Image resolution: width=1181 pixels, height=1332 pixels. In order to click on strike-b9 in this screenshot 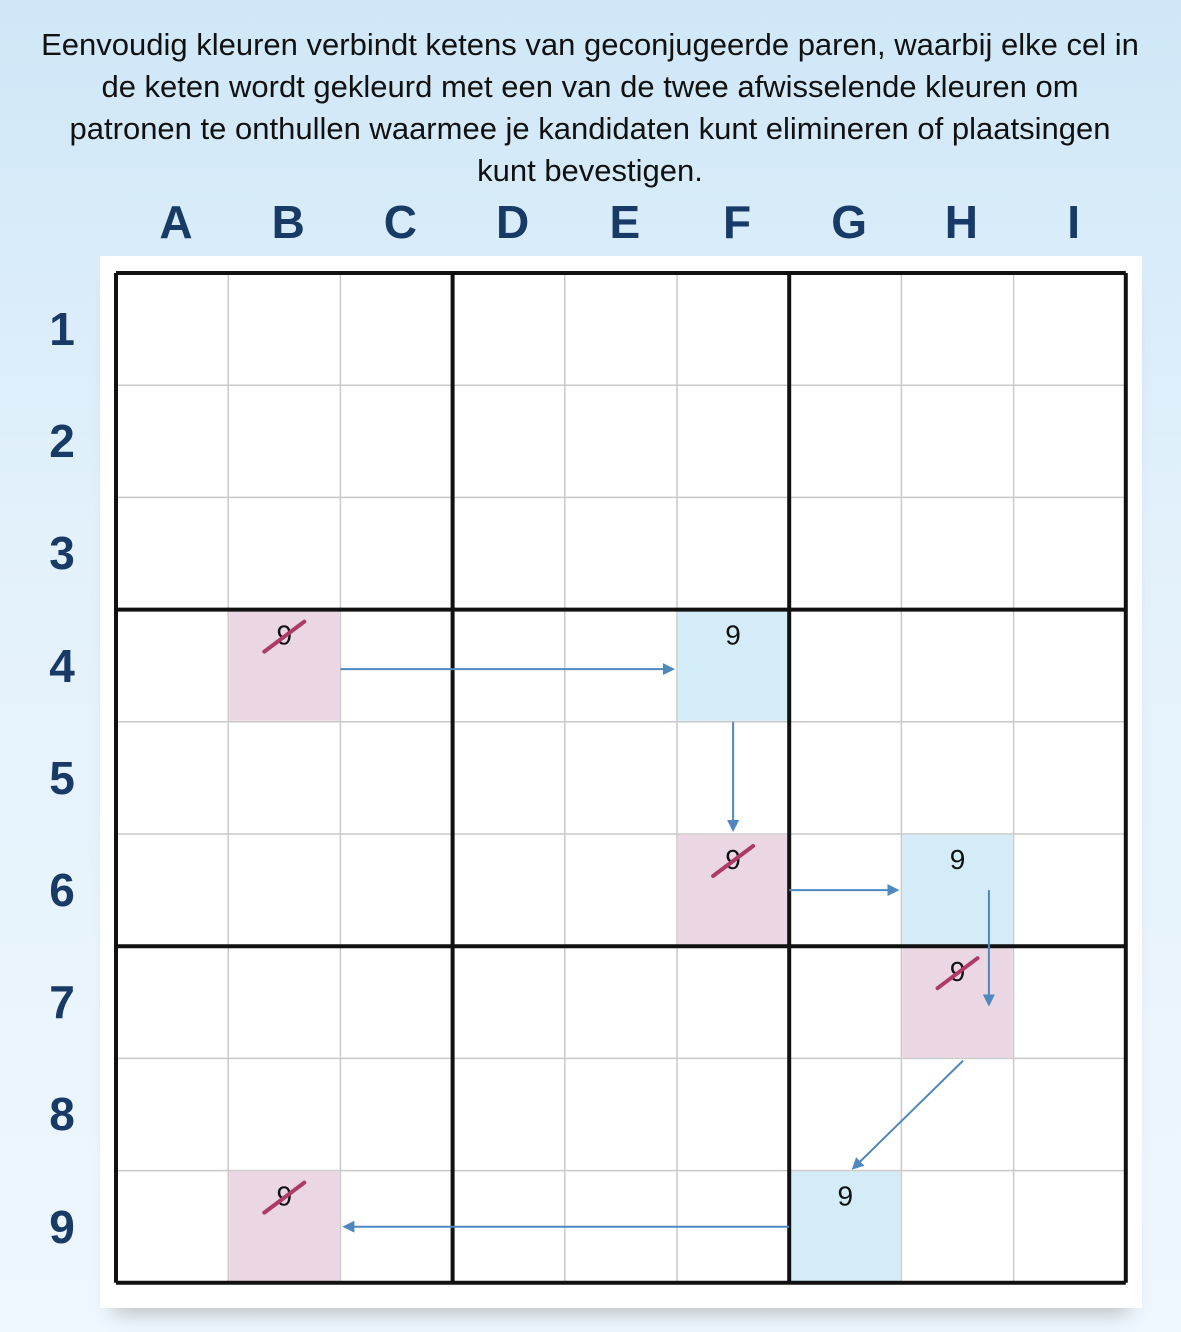, I will do `click(284, 1197)`.